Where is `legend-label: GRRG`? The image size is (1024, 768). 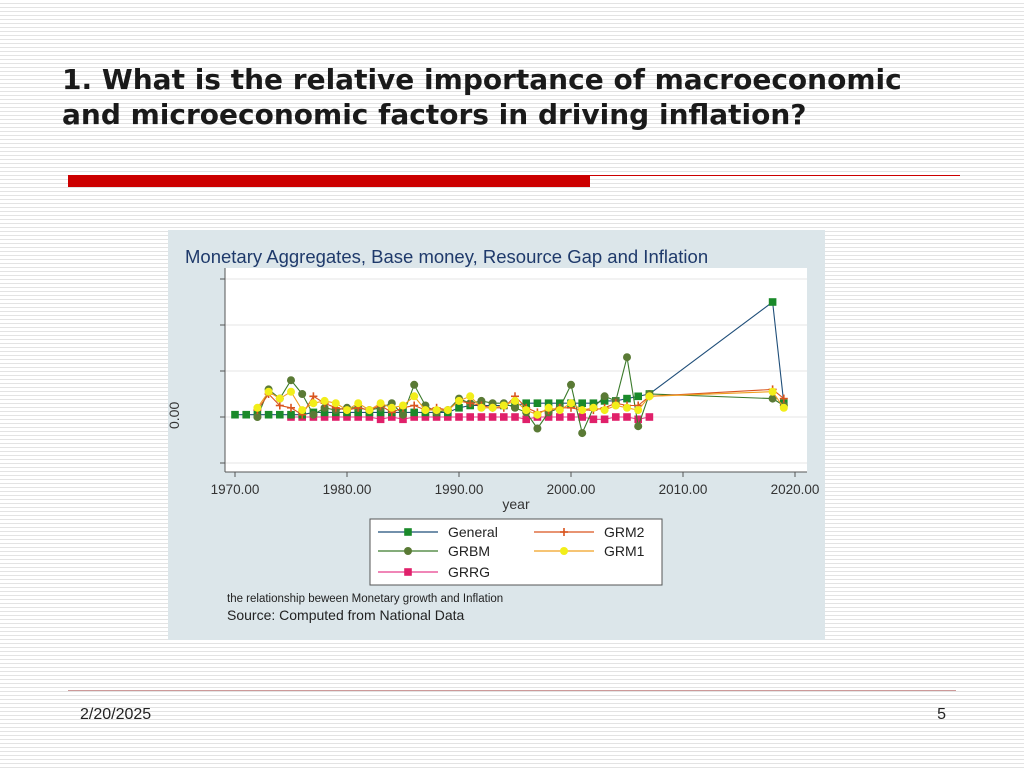
legend-label: GRRG is located at coordinates (469, 572).